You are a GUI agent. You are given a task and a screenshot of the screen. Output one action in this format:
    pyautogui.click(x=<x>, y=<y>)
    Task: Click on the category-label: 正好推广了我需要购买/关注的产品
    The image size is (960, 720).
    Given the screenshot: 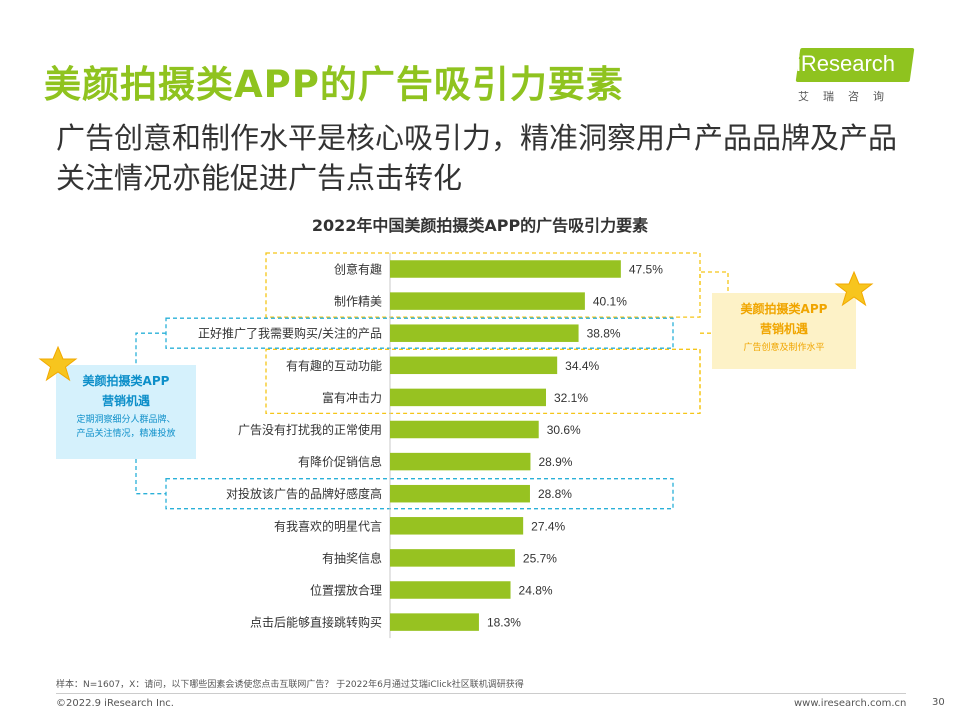 What is the action you would take?
    pyautogui.click(x=290, y=333)
    